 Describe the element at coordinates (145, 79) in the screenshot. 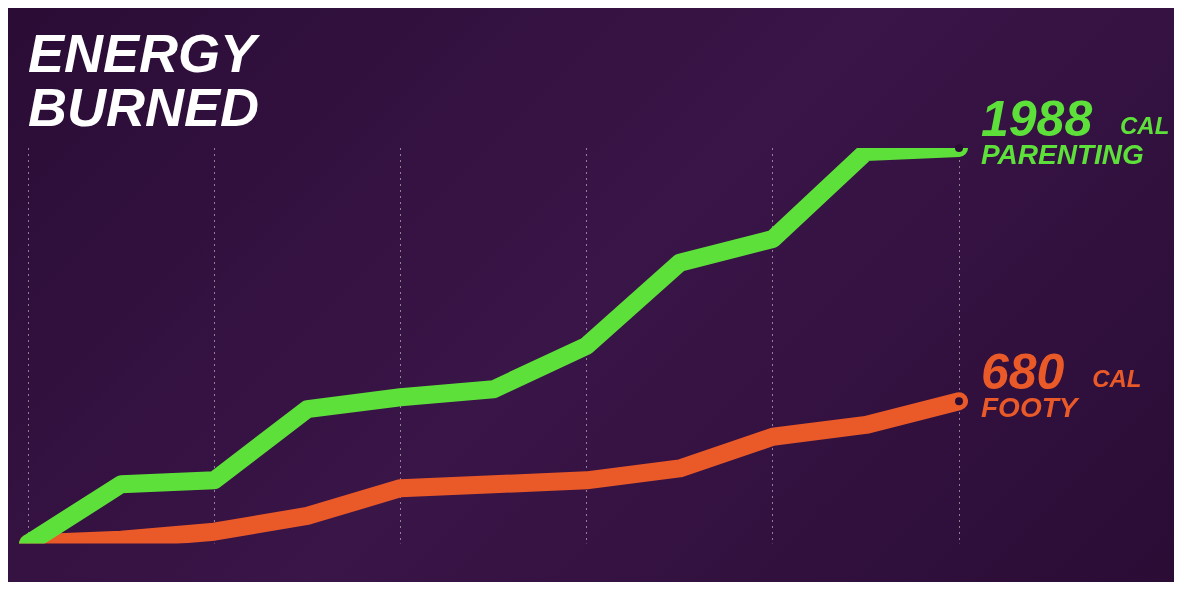

I see `chart-title: ENERGY BURNED` at that location.